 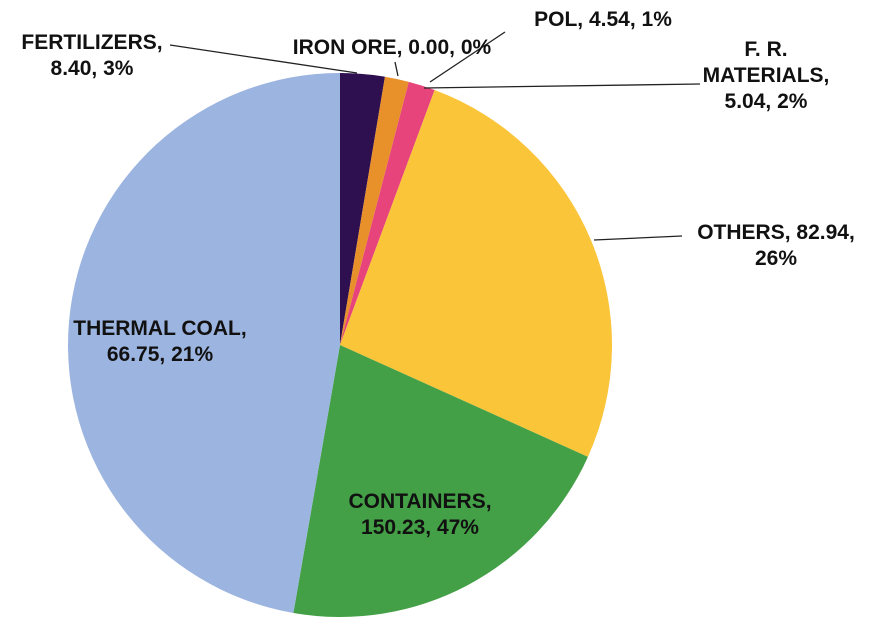 I want to click on label-part: 4.54, so click(x=609, y=19).